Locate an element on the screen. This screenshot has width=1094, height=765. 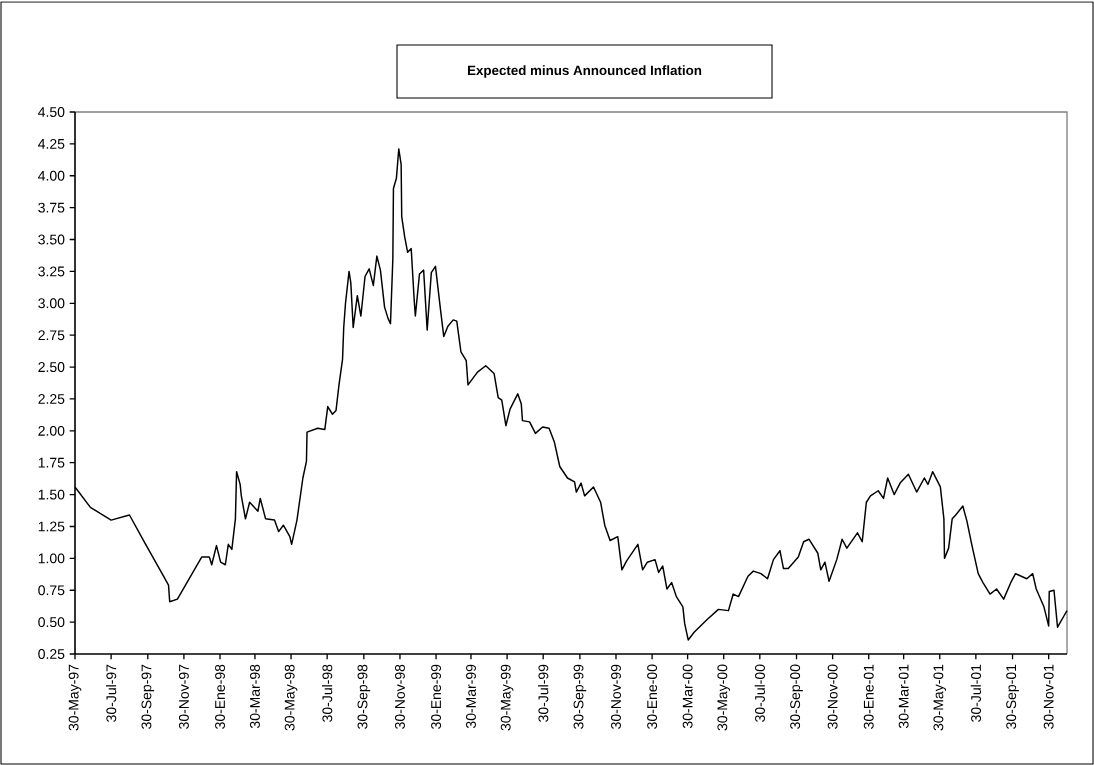
x-tick-label: 30-Ene-99 is located at coordinates (436, 696).